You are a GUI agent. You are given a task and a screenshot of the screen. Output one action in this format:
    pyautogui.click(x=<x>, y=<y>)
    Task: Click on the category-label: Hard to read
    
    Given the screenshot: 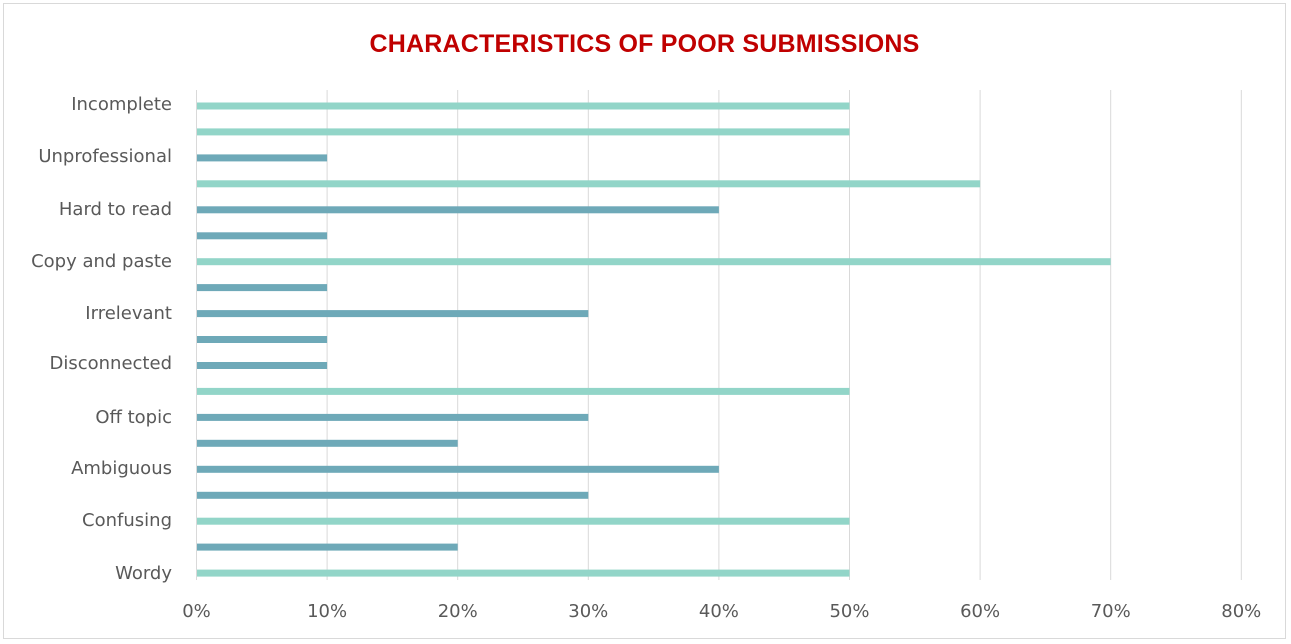 What is the action you would take?
    pyautogui.click(x=115, y=209)
    